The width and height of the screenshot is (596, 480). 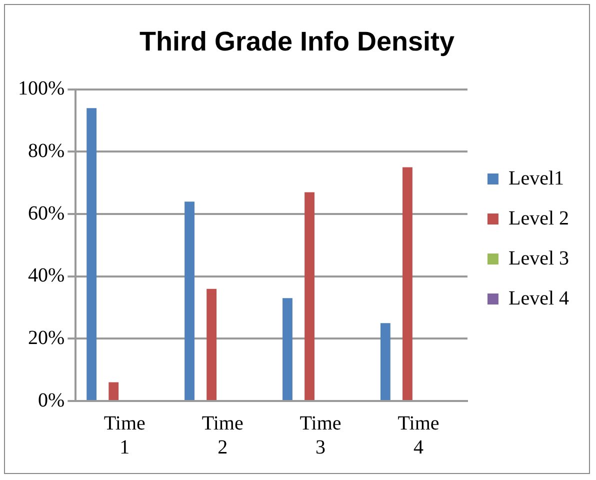 What do you see at coordinates (536, 178) in the screenshot?
I see `legend-label: Level1` at bounding box center [536, 178].